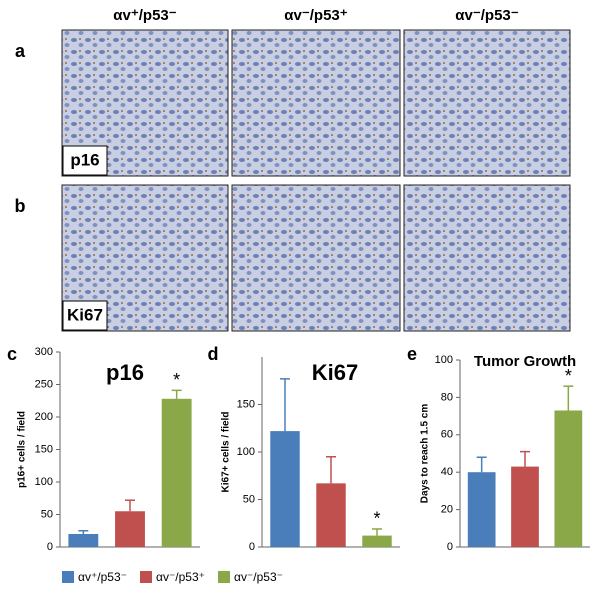  What do you see at coordinates (447, 397) in the screenshot?
I see `y-tick-label: 80` at bounding box center [447, 397].